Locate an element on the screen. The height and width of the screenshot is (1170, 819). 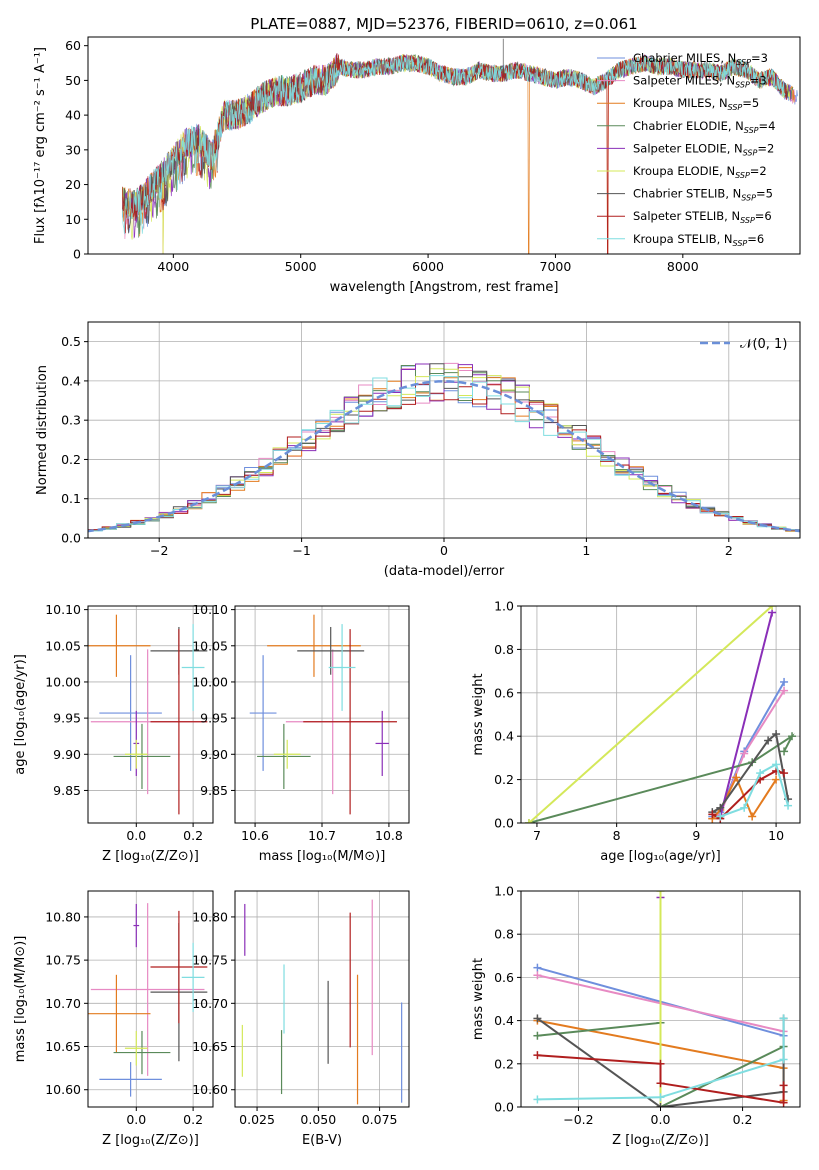
y-axis-label: mass [log₁₀(M/M⊙)] is located at coordinates (20, 999).